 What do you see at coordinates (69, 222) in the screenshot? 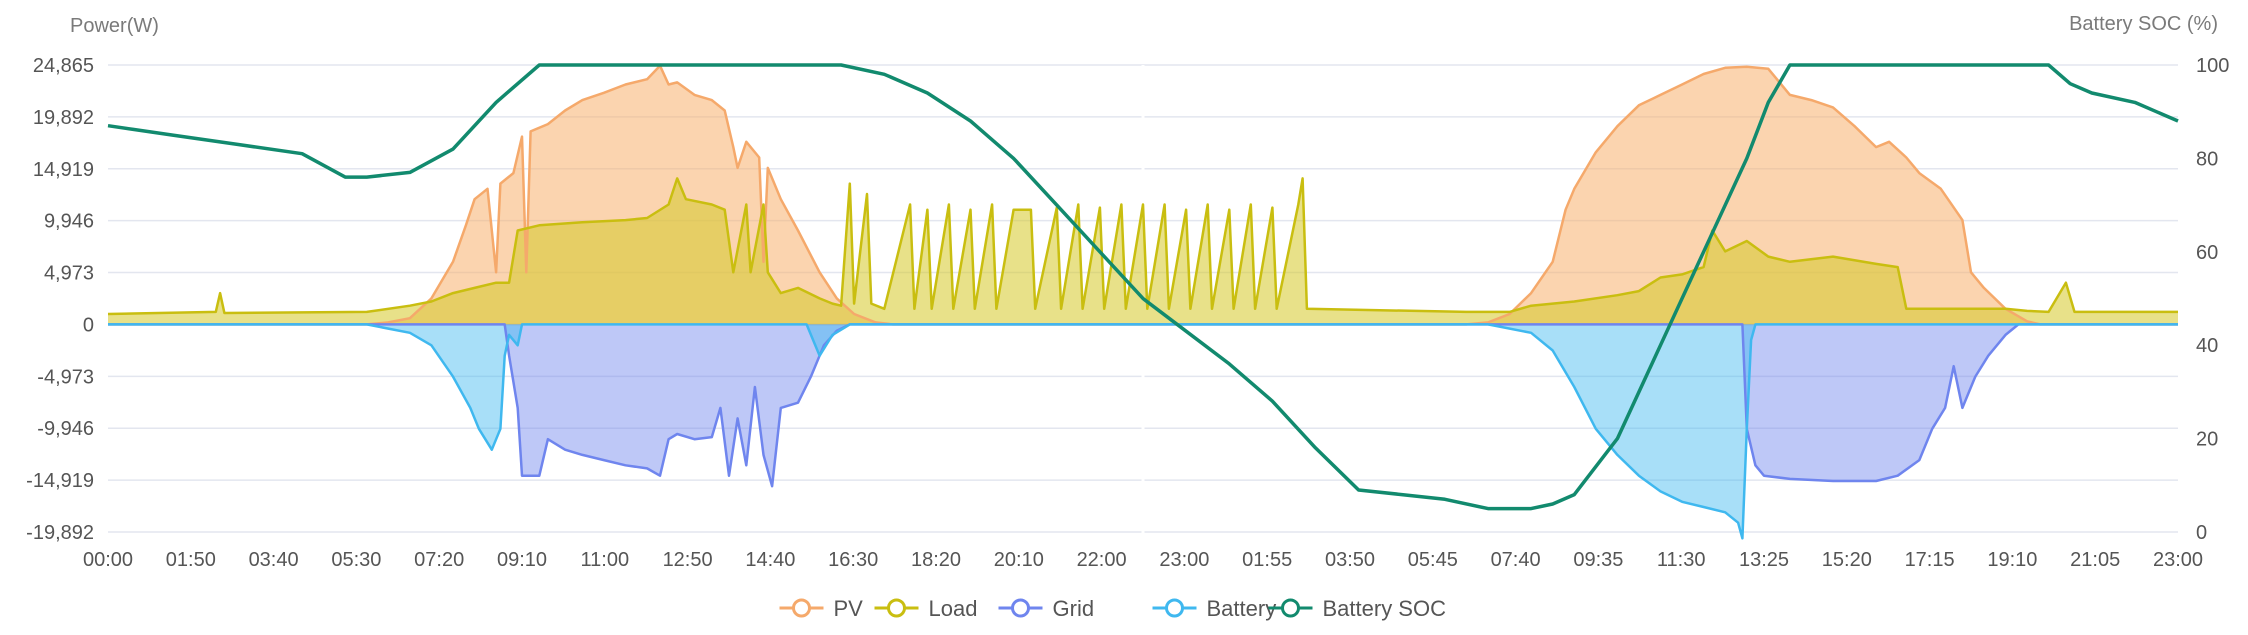
I see `y-left-tick-label: 9,946` at bounding box center [69, 222].